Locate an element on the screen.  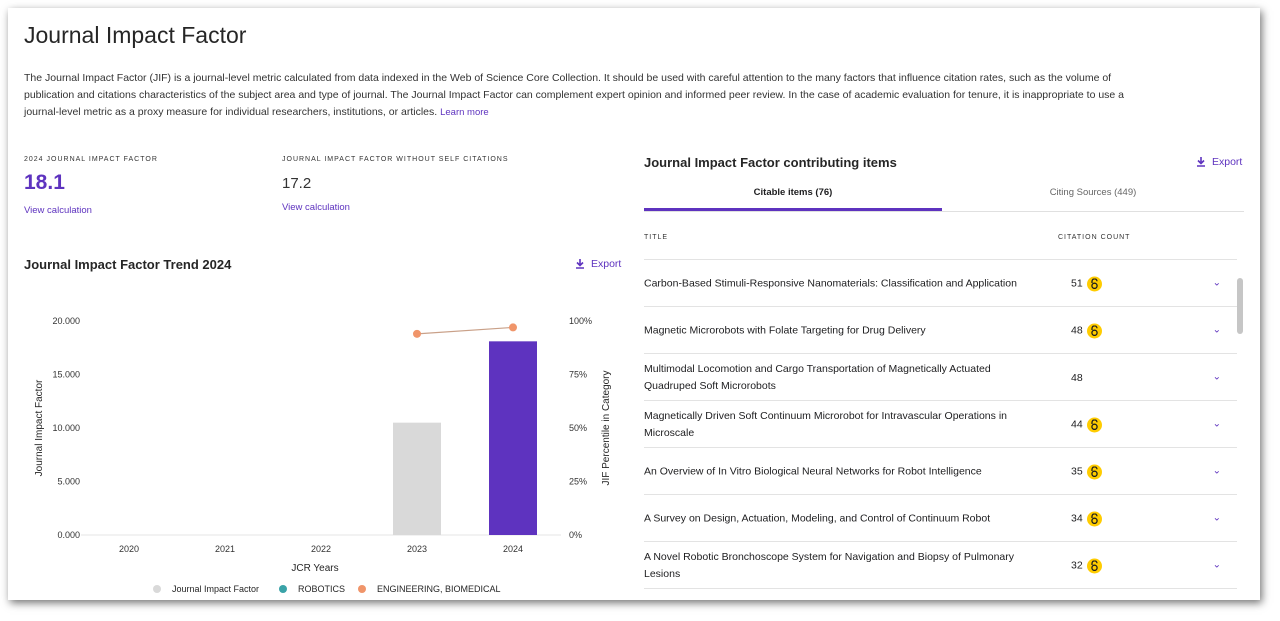
citation-count: 34 is located at coordinates (1086, 518).